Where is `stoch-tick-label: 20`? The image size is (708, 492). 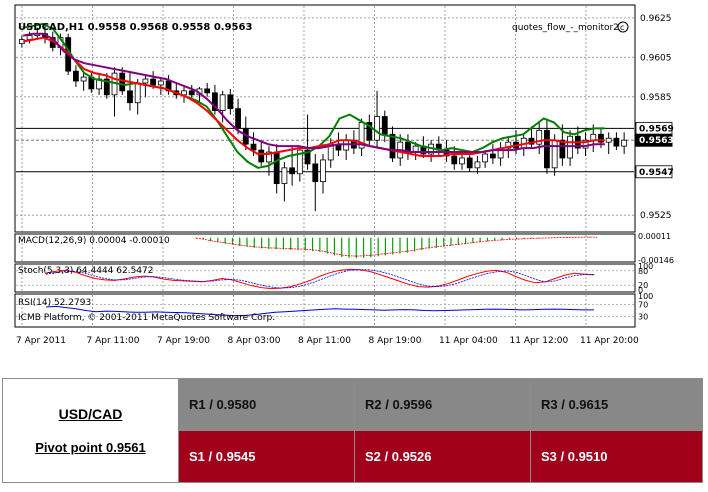 stoch-tick-label: 20 is located at coordinates (643, 285).